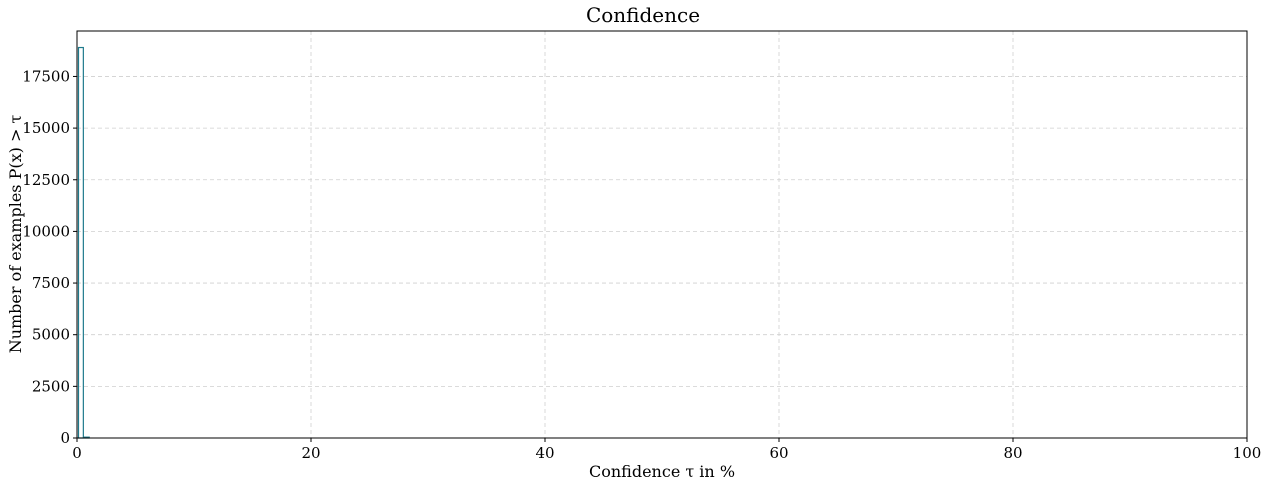  Describe the element at coordinates (51, 335) in the screenshot. I see `y-tick-label: 5000` at that location.